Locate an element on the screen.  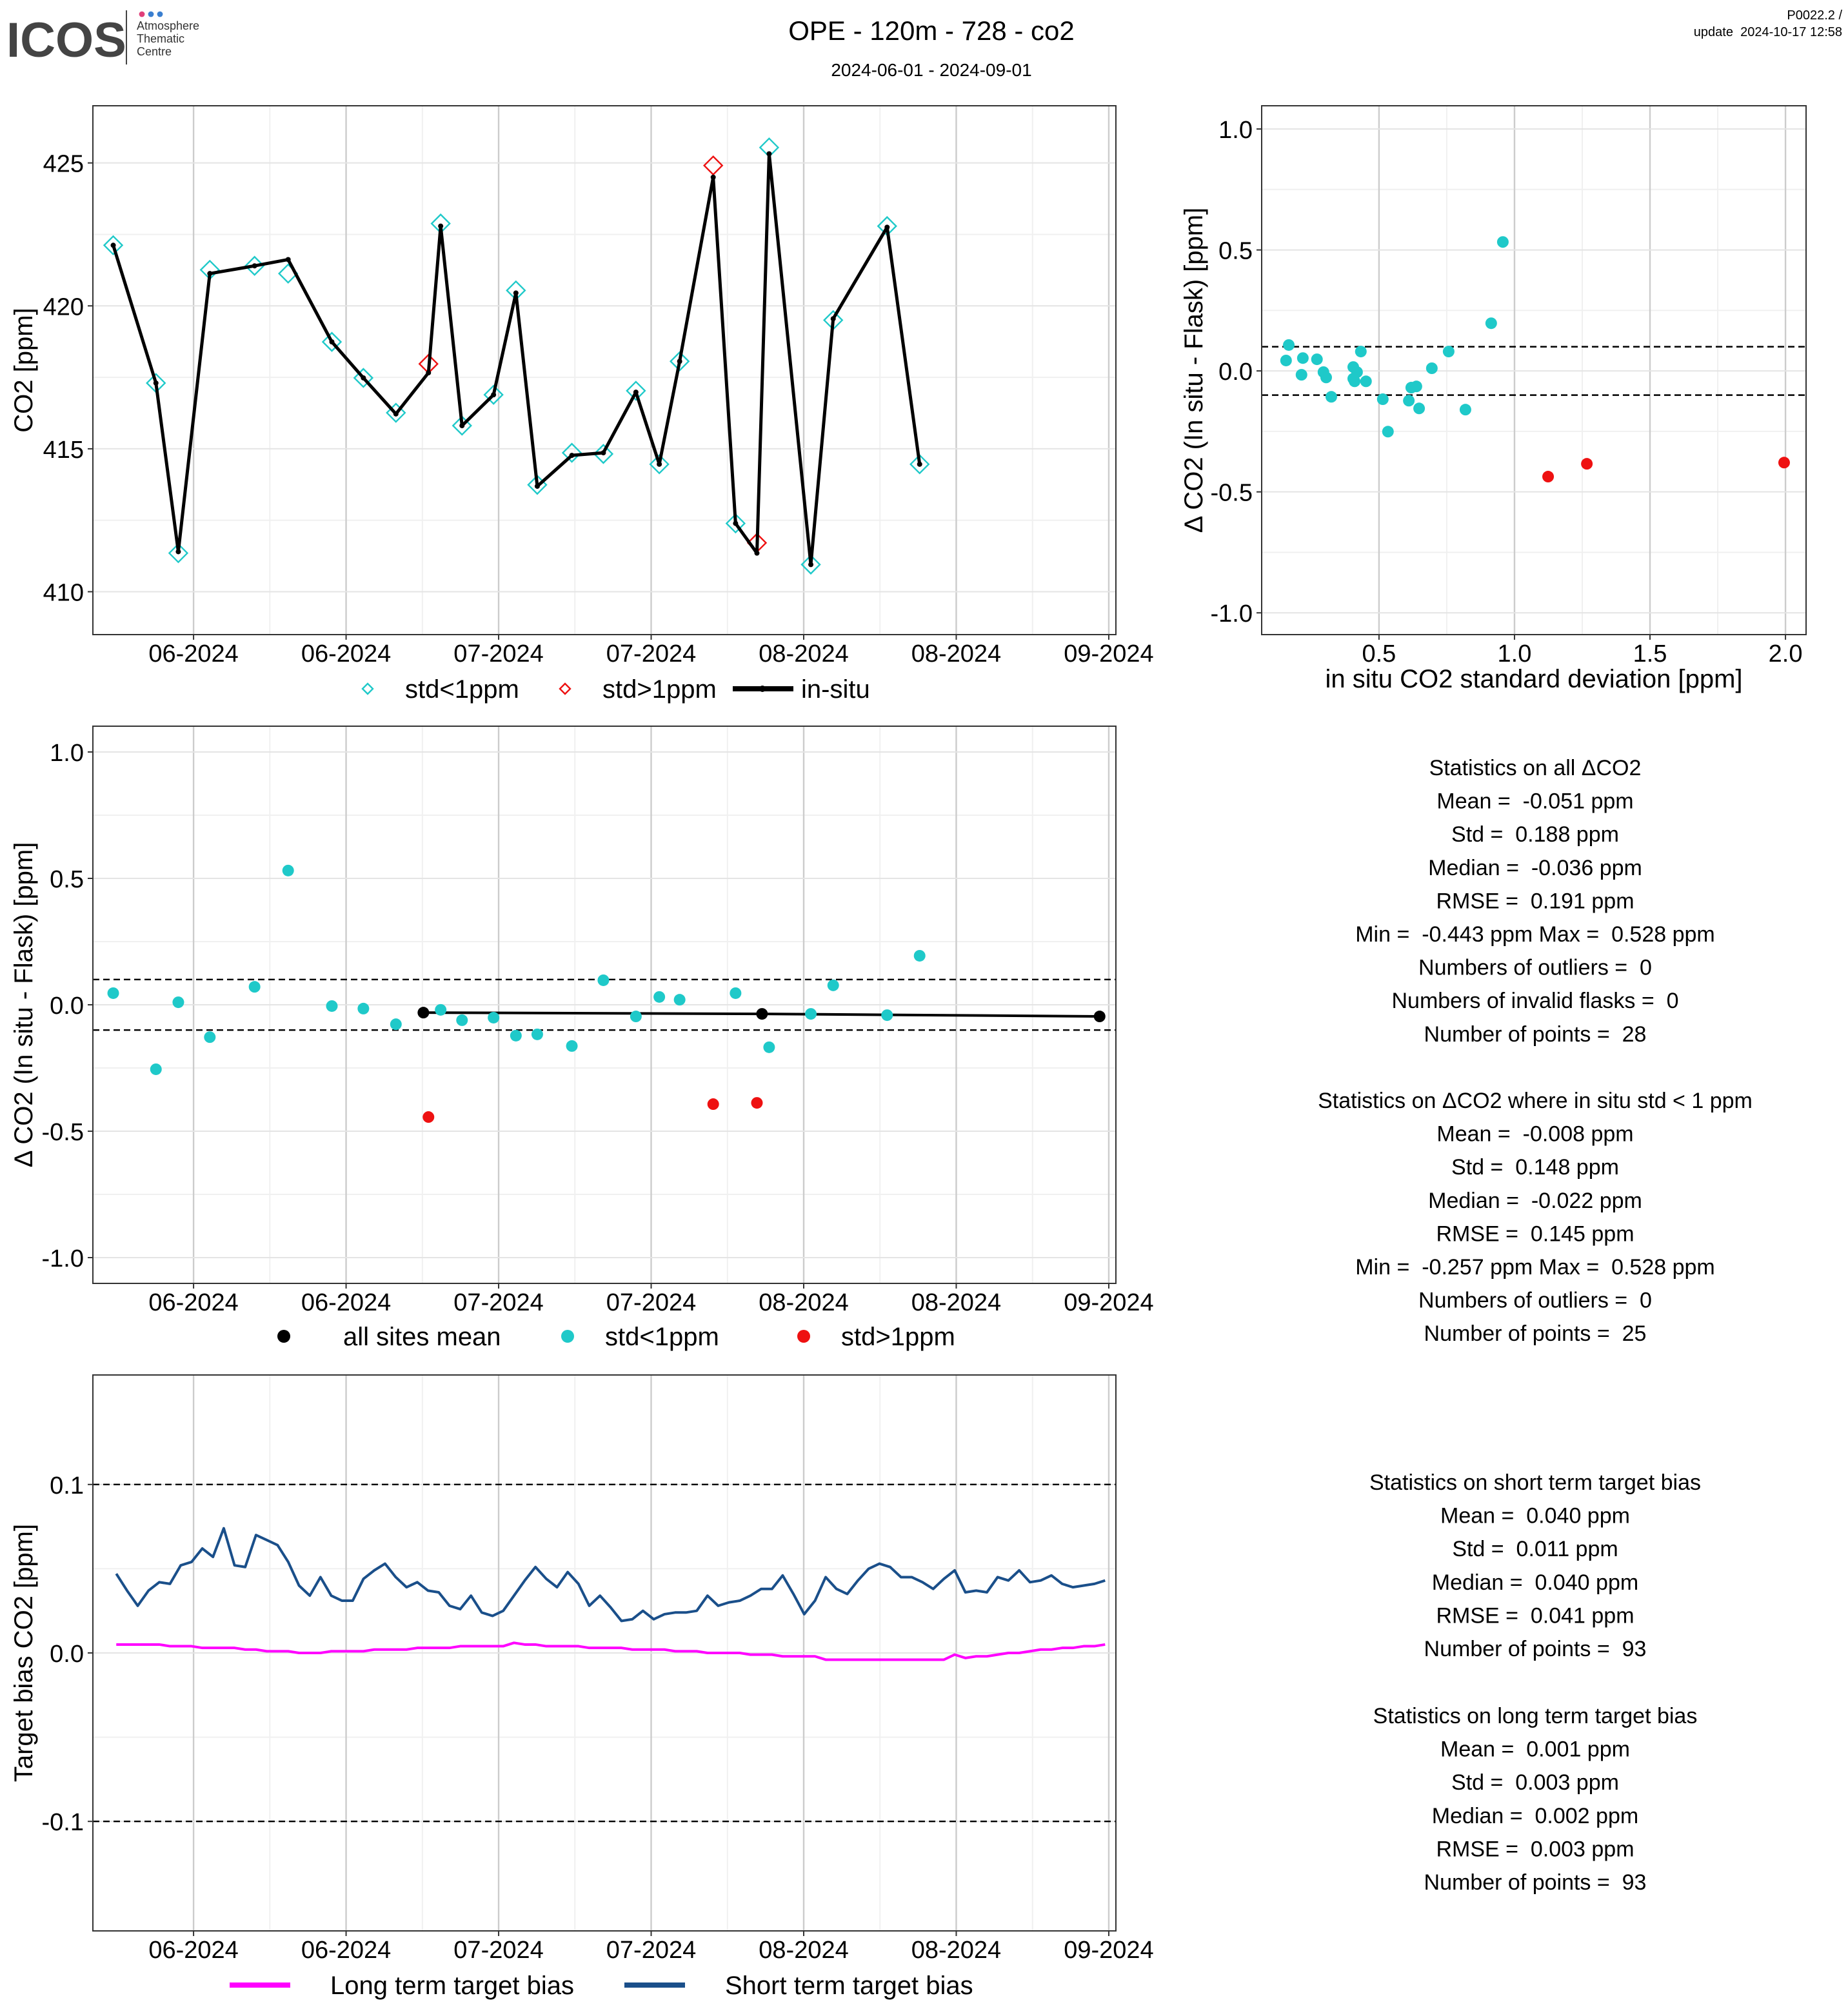
panel-frame is located at coordinates (604, 370).